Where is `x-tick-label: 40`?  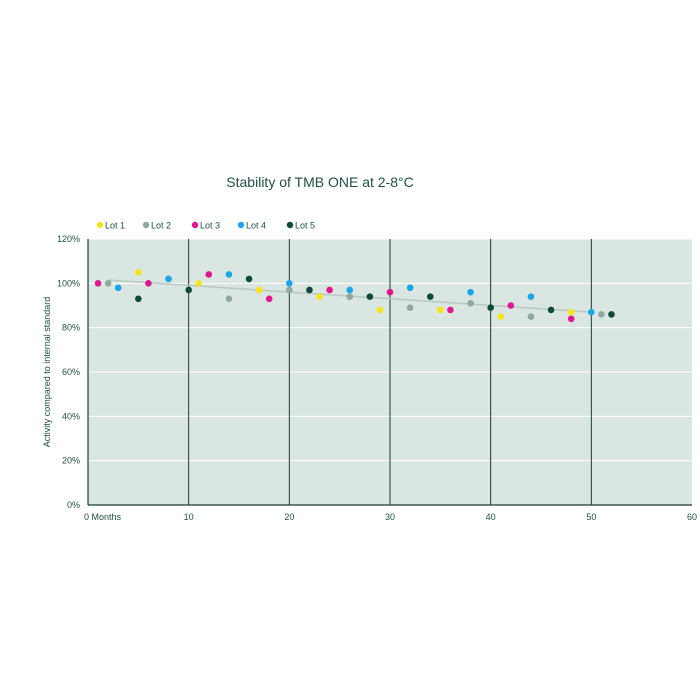 x-tick-label: 40 is located at coordinates (491, 517).